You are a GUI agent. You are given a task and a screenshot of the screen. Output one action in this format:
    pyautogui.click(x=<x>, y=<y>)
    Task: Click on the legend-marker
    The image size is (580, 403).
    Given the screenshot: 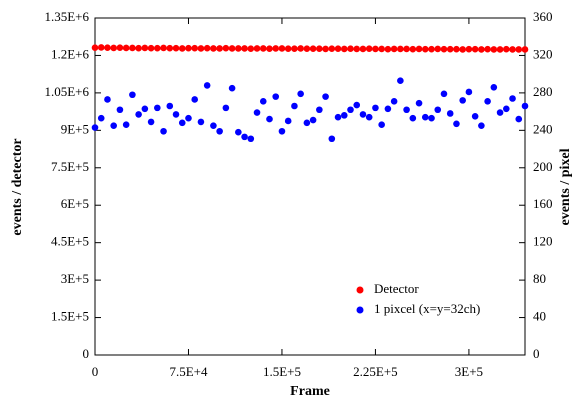 What is the action you would take?
    pyautogui.click(x=360, y=310)
    